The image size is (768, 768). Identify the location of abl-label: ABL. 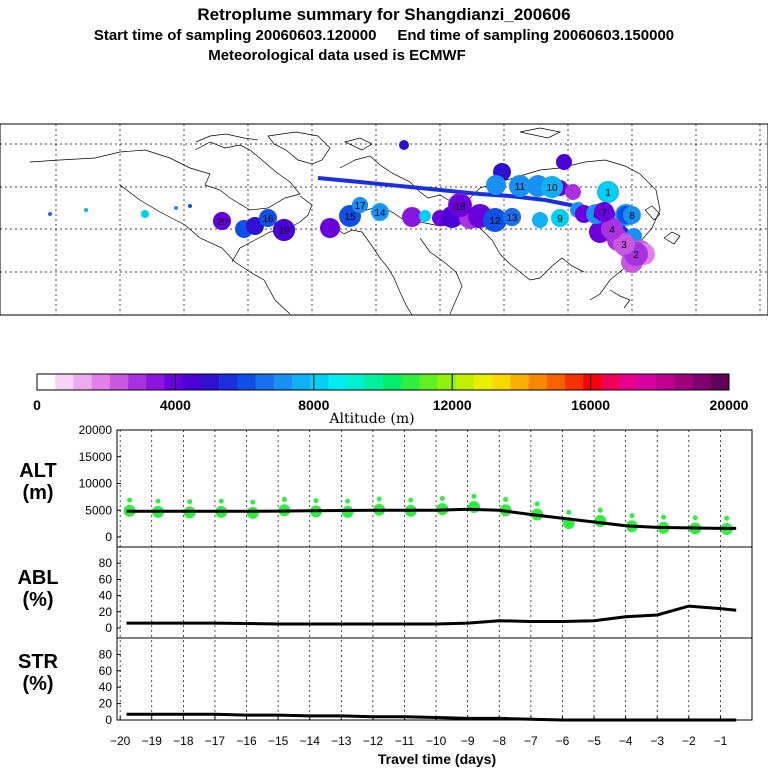
(37, 578).